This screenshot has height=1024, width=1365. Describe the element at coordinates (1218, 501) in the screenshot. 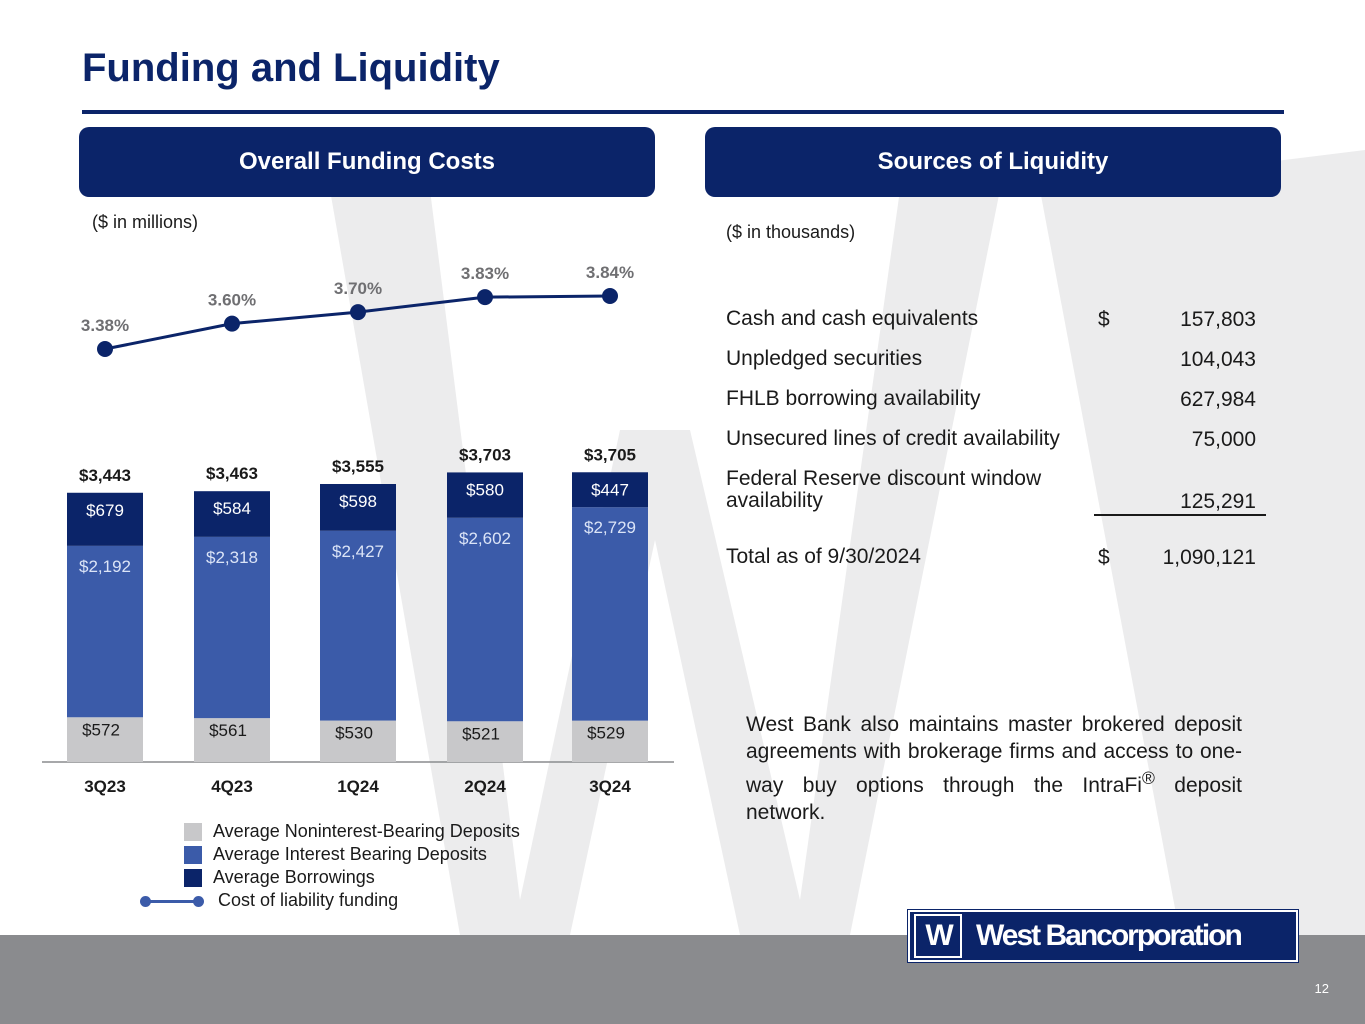

I see `liquidity-row-value: 125,291` at that location.